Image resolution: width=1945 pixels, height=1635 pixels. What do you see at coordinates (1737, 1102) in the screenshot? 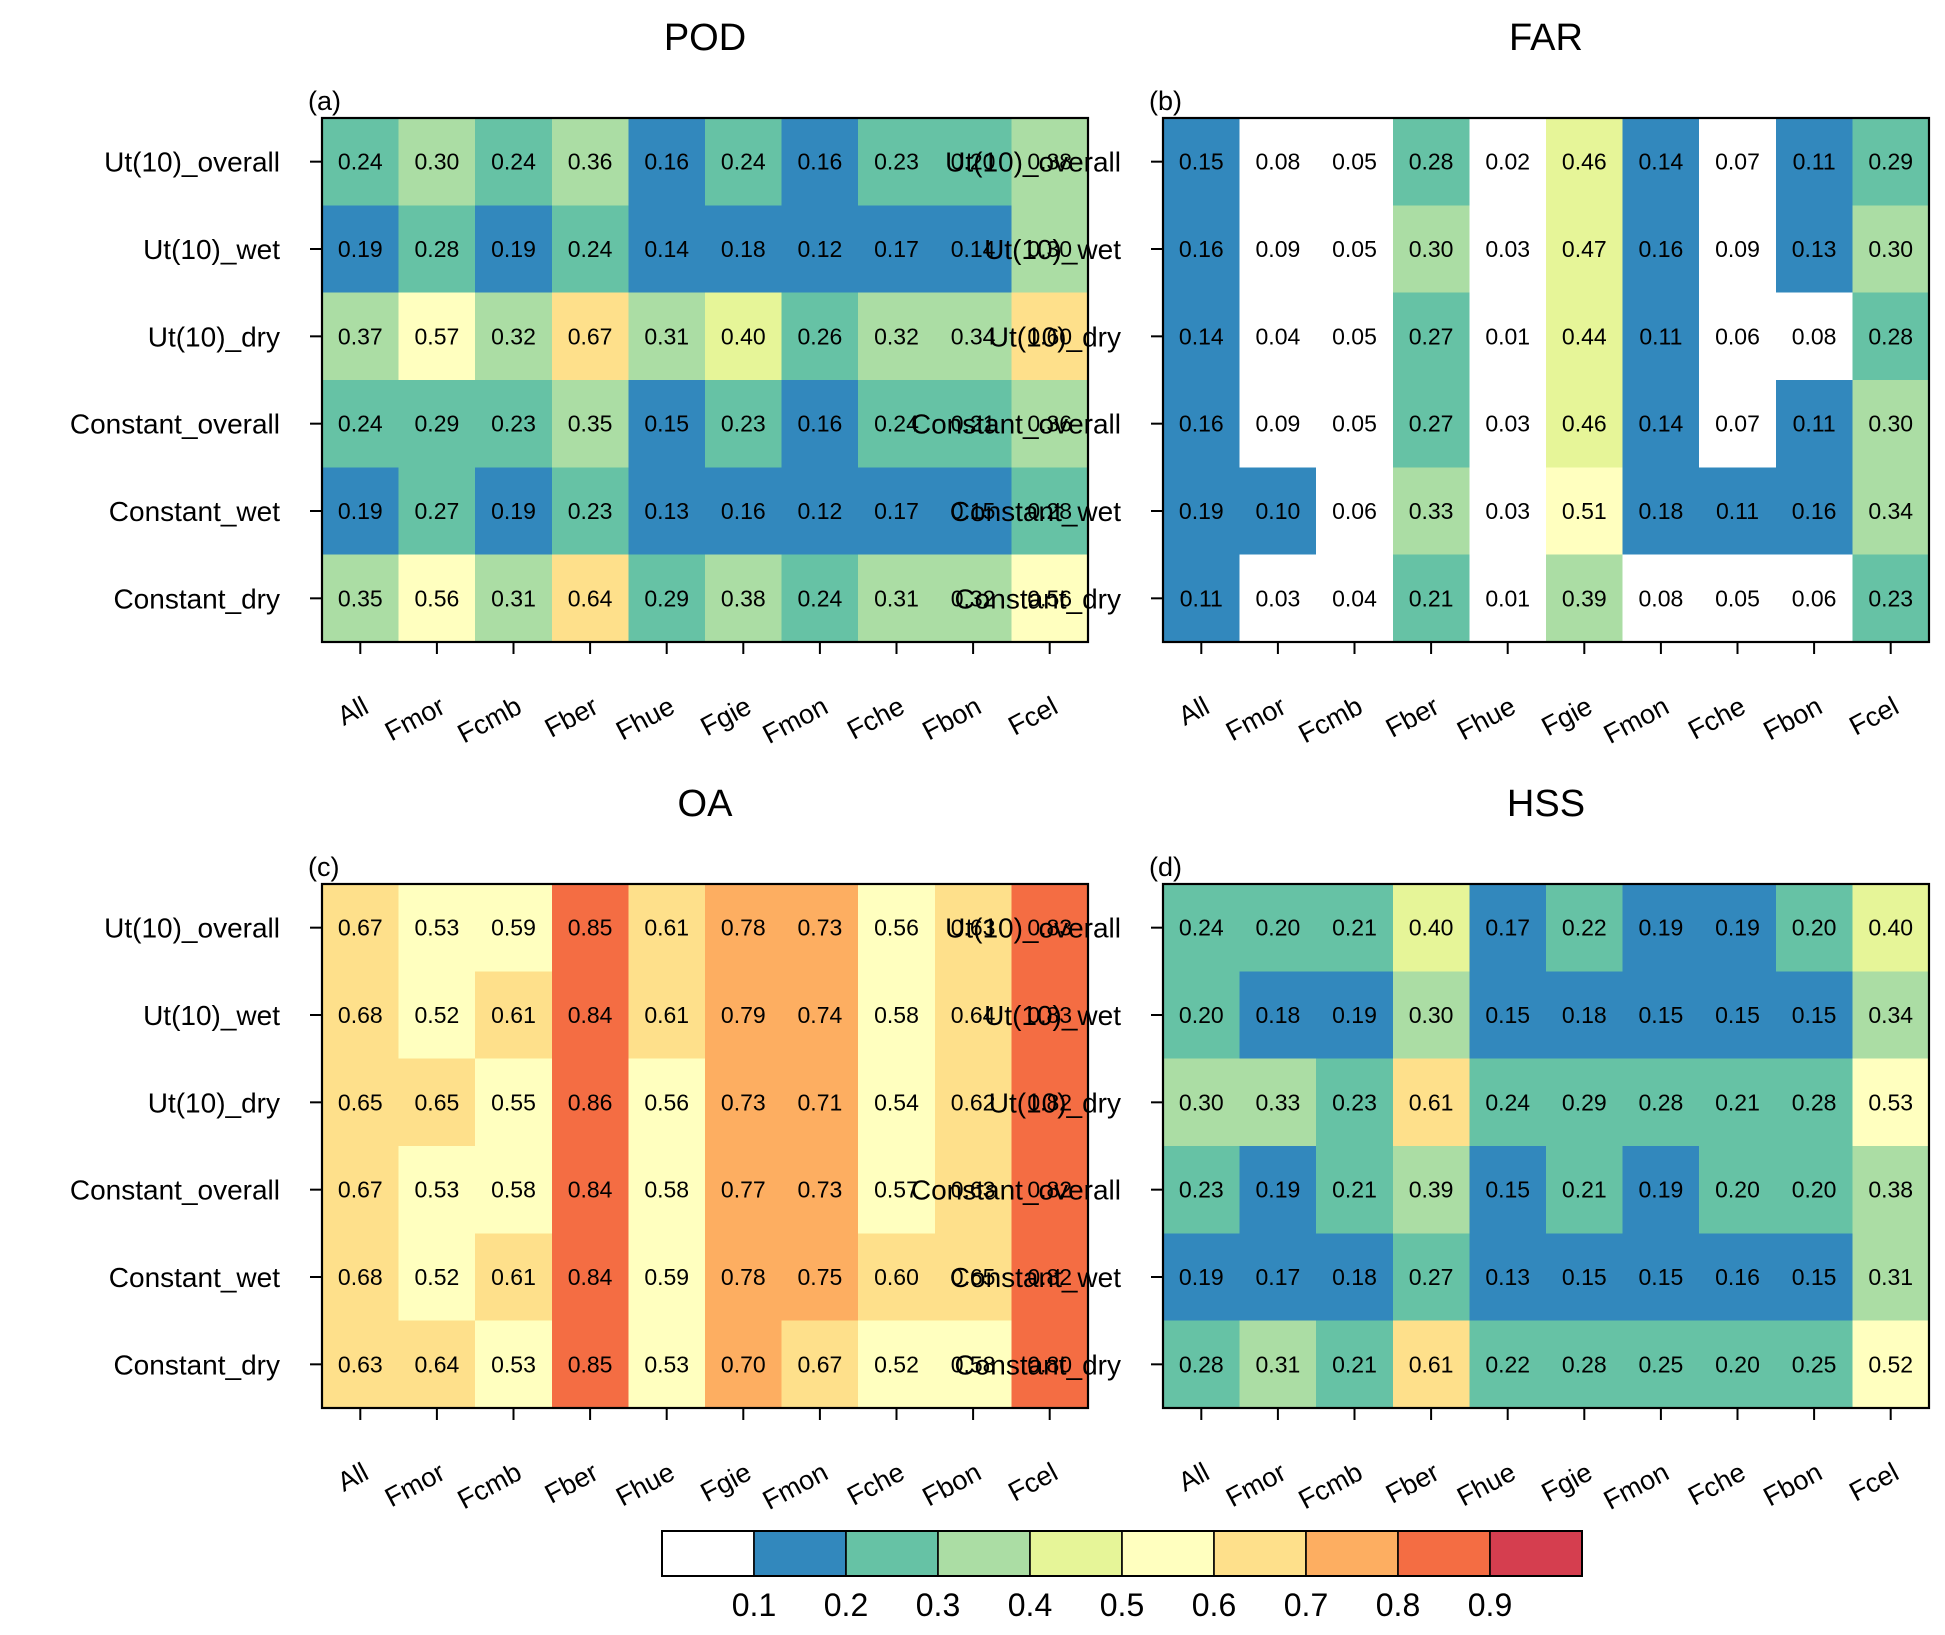
I see `cell-value-label: 0.21` at bounding box center [1737, 1102].